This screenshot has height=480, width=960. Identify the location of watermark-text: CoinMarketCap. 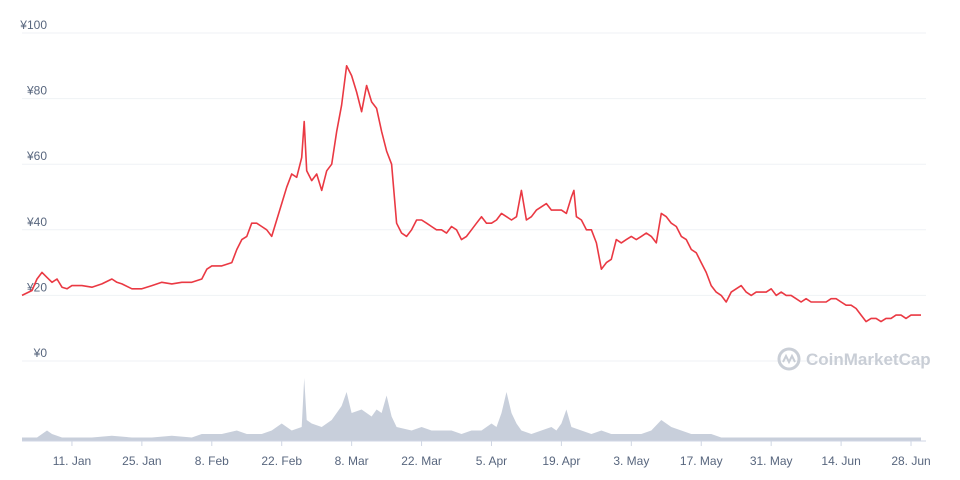
(868, 359).